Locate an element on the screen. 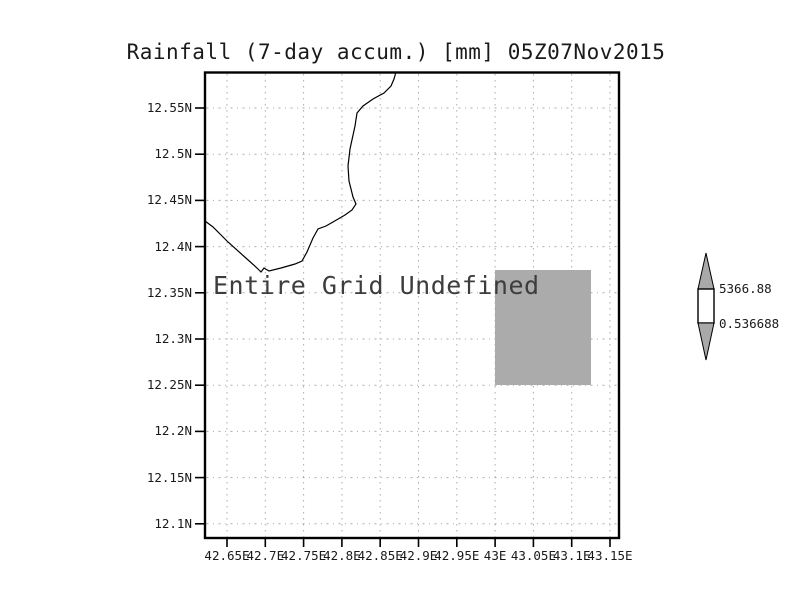 This screenshot has width=792, height=612. x-tick-label: 42.8E is located at coordinates (342, 555).